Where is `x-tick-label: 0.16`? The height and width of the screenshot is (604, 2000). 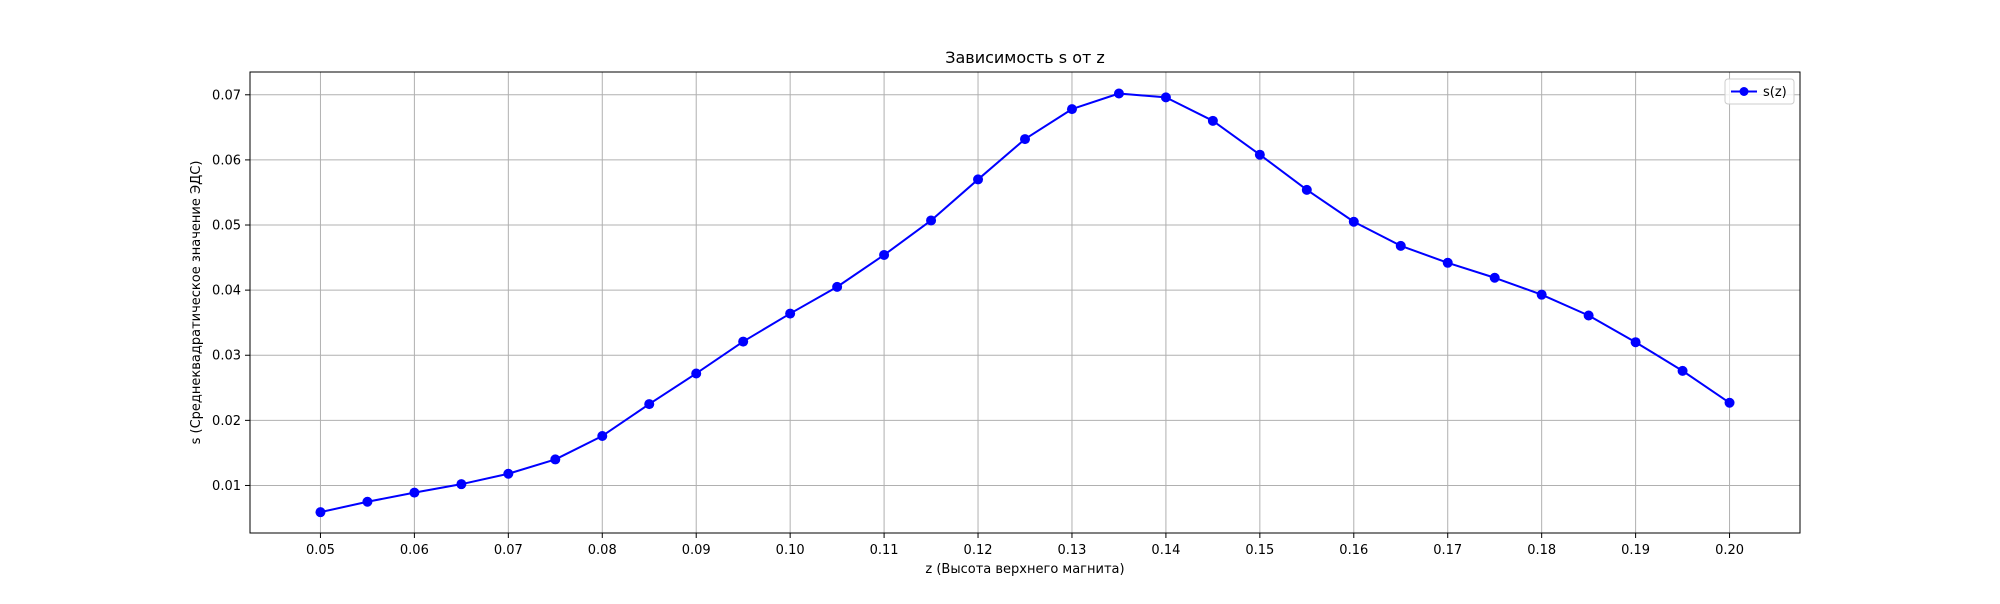
x-tick-label: 0.16 is located at coordinates (1353, 550).